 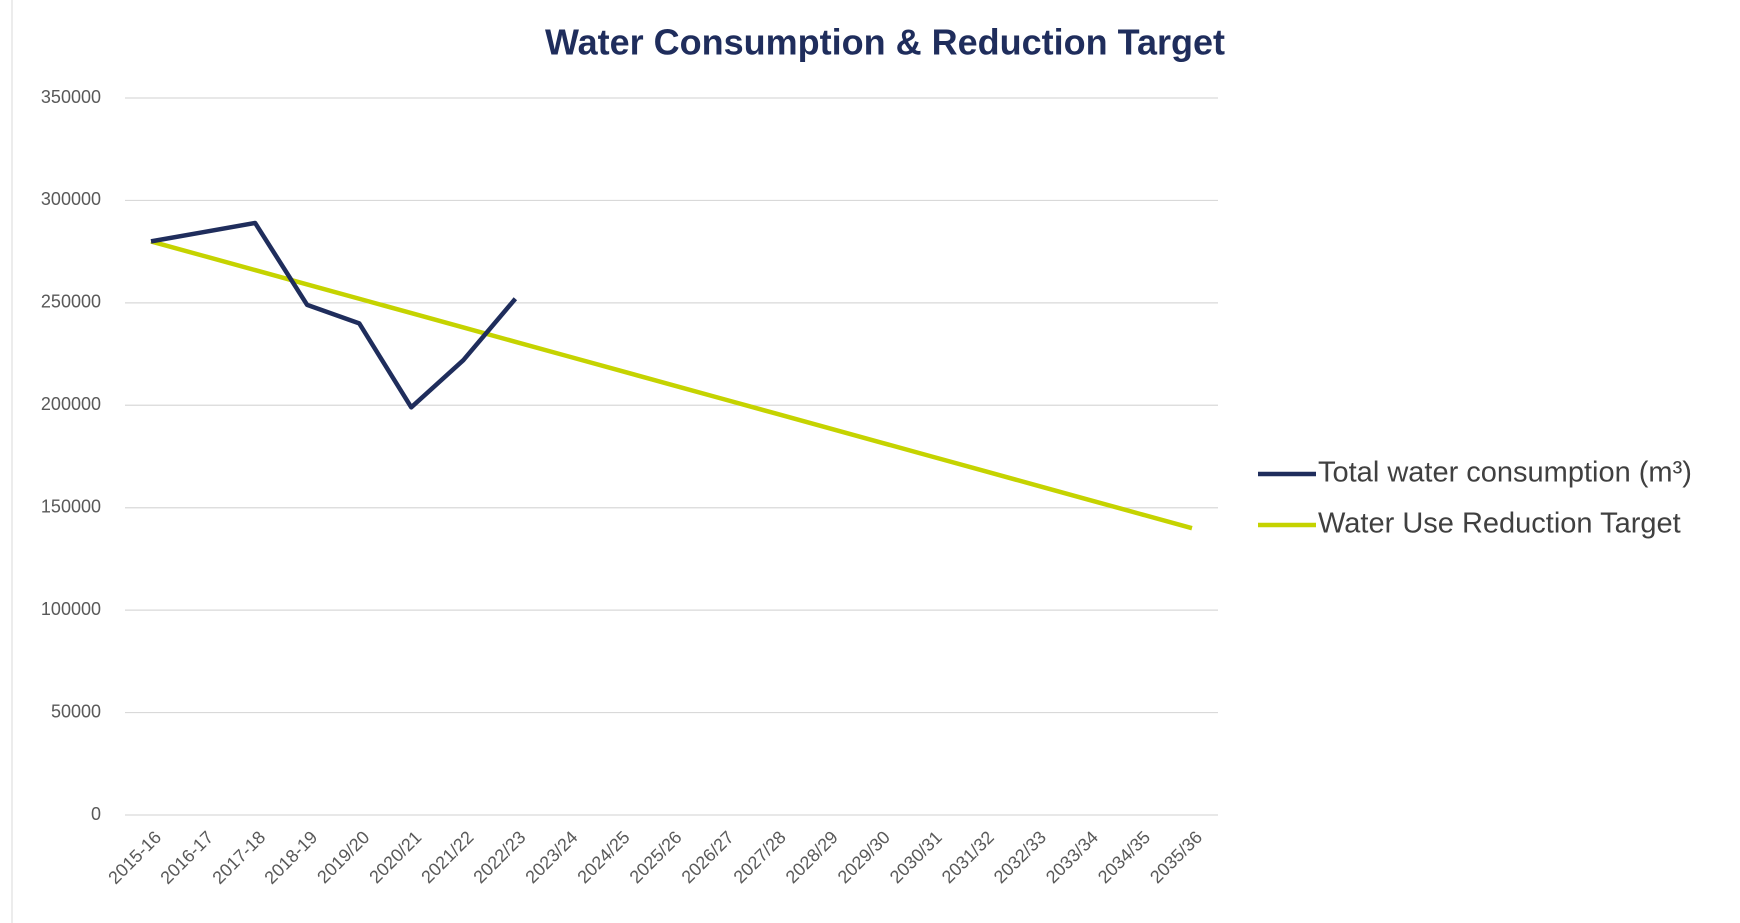 What do you see at coordinates (656, 857) in the screenshot?
I see `x-tick-label: 2025/26` at bounding box center [656, 857].